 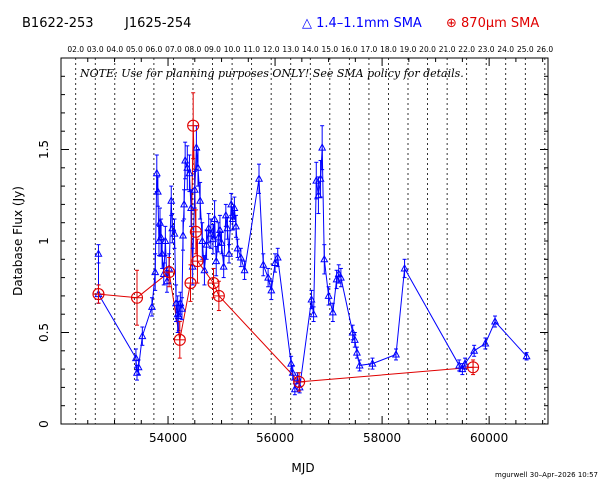 What do you see at coordinates (168, 438) in the screenshot?
I see `x-tick-label: 54000` at bounding box center [168, 438].